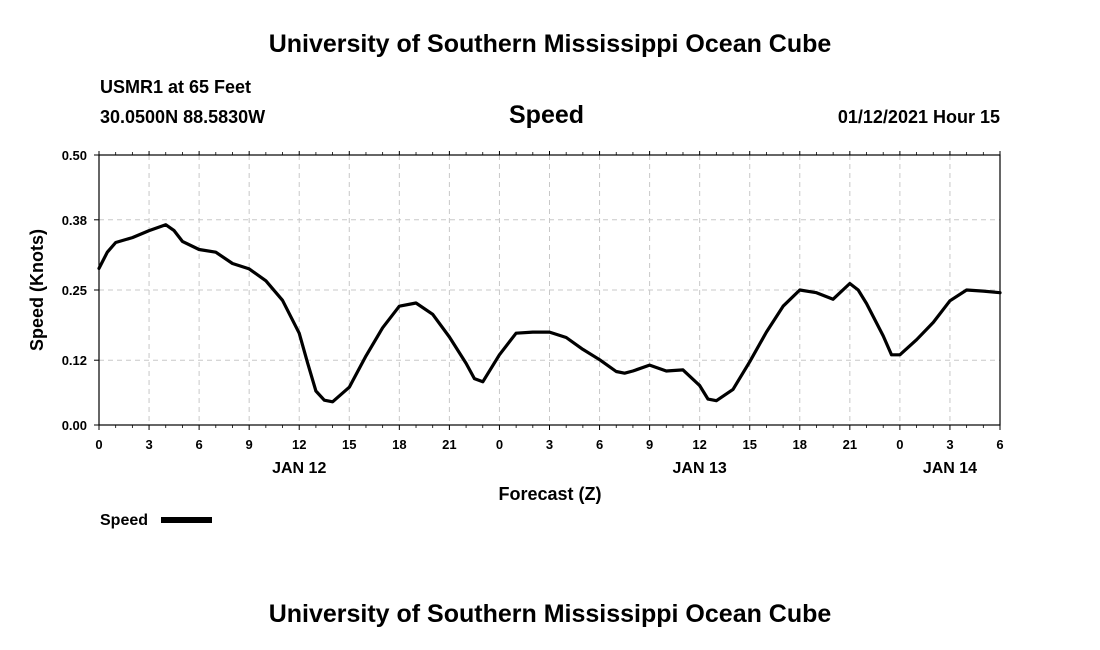  Describe the element at coordinates (37, 290) in the screenshot. I see `y-axis-title: Speed (Knots)` at that location.